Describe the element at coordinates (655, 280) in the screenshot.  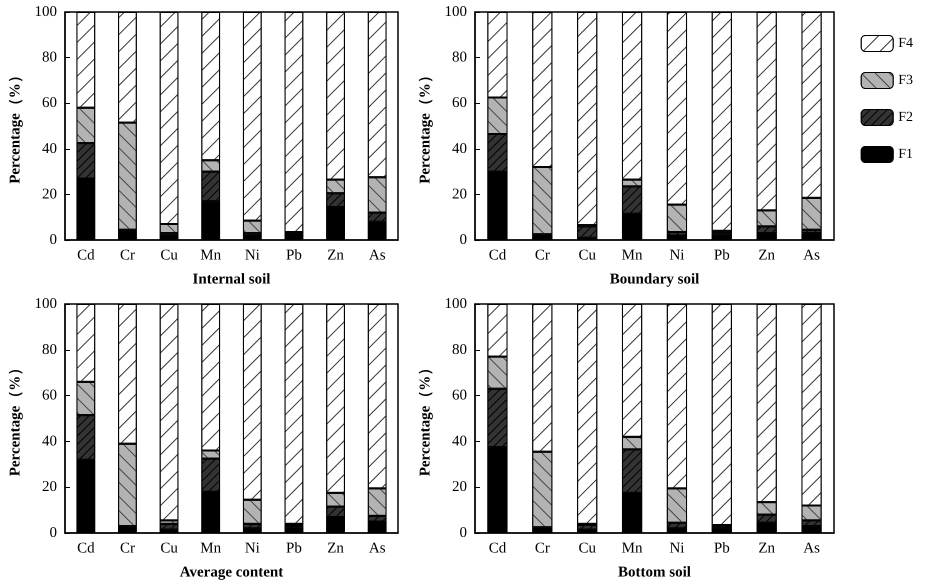
I see `x-axis-title: Boundary soil` at that location.